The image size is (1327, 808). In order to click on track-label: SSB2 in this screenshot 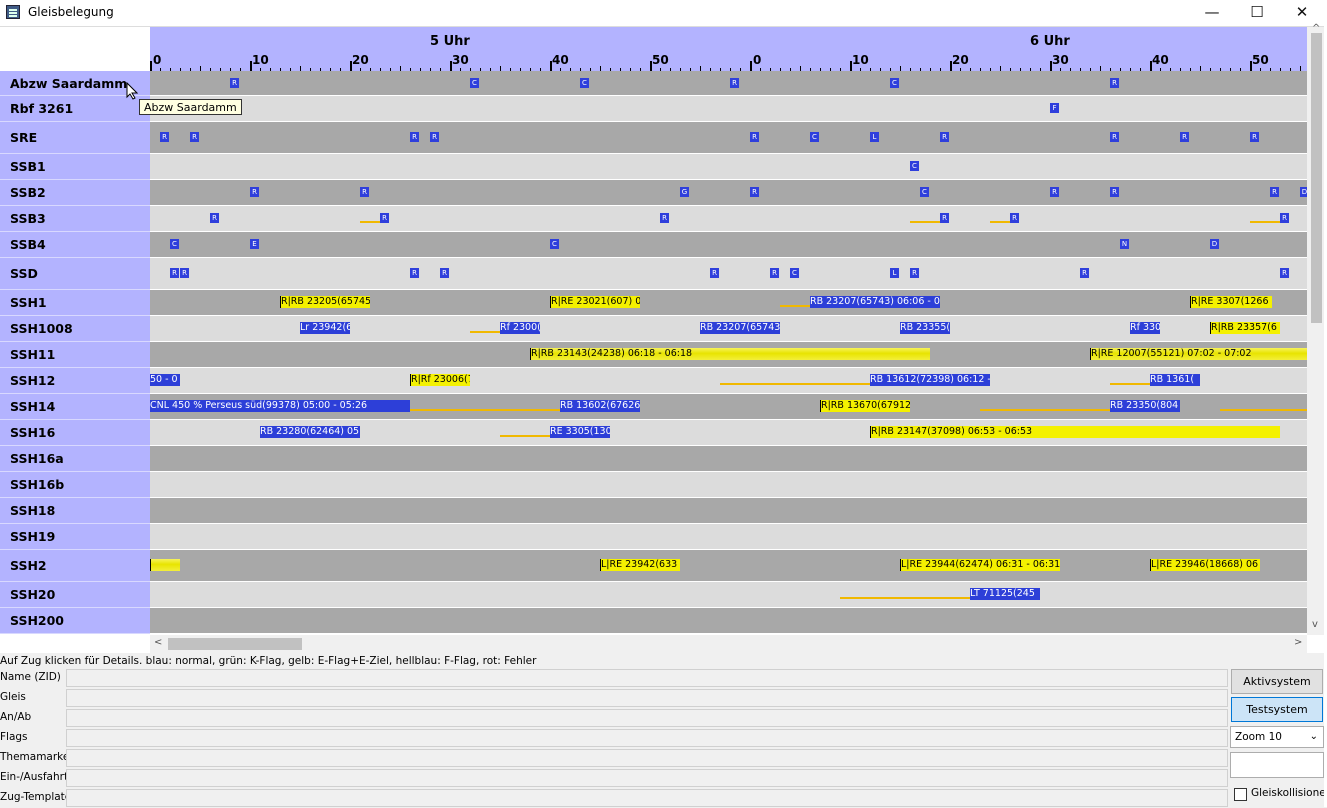, I will do `click(75, 193)`.